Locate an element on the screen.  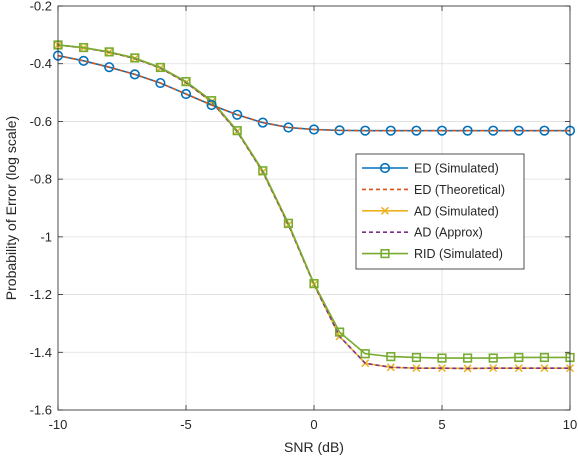
y-tick-label: -0.2 is located at coordinates (41, 7).